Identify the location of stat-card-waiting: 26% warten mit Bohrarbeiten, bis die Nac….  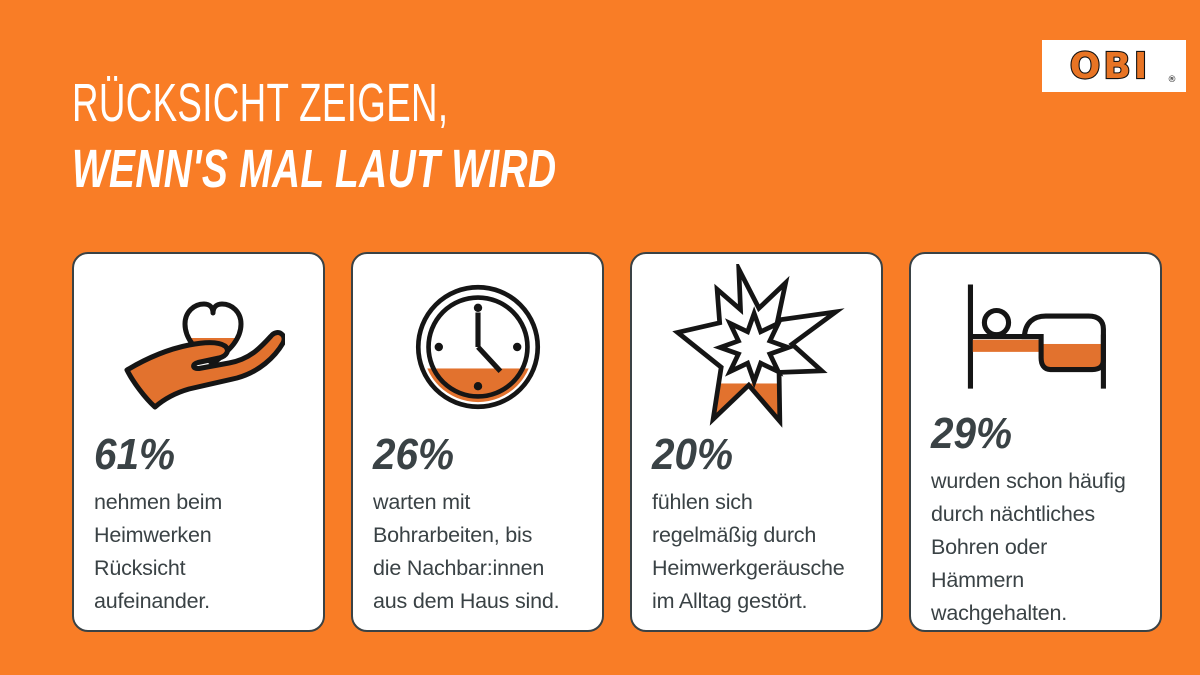
(477, 442).